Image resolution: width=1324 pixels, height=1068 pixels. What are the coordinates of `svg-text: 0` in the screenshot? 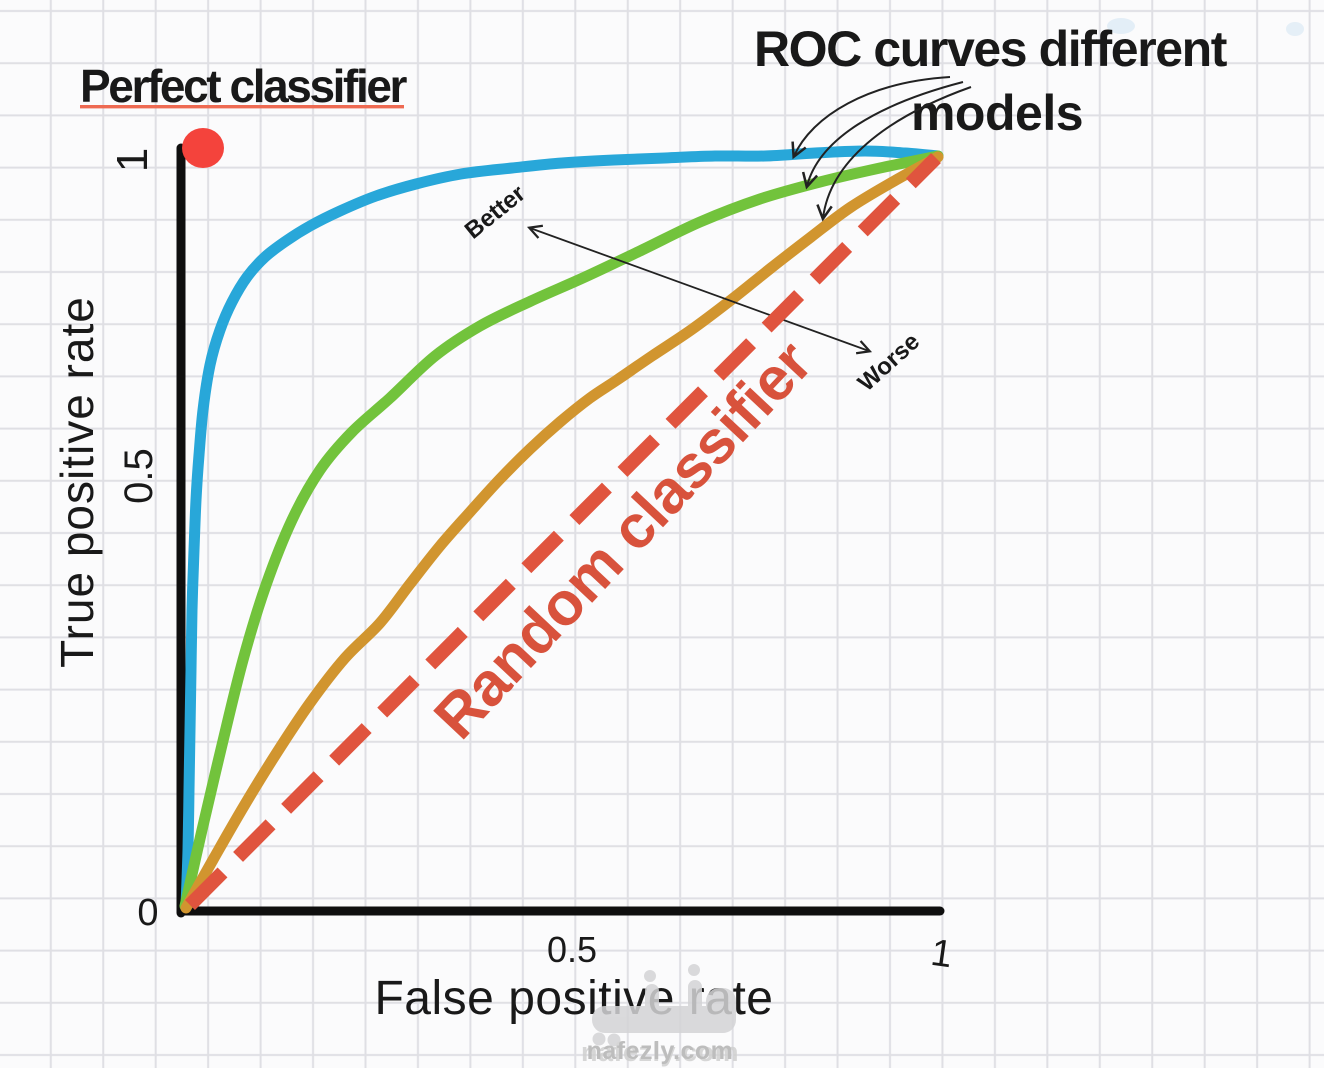 It's located at (147, 913).